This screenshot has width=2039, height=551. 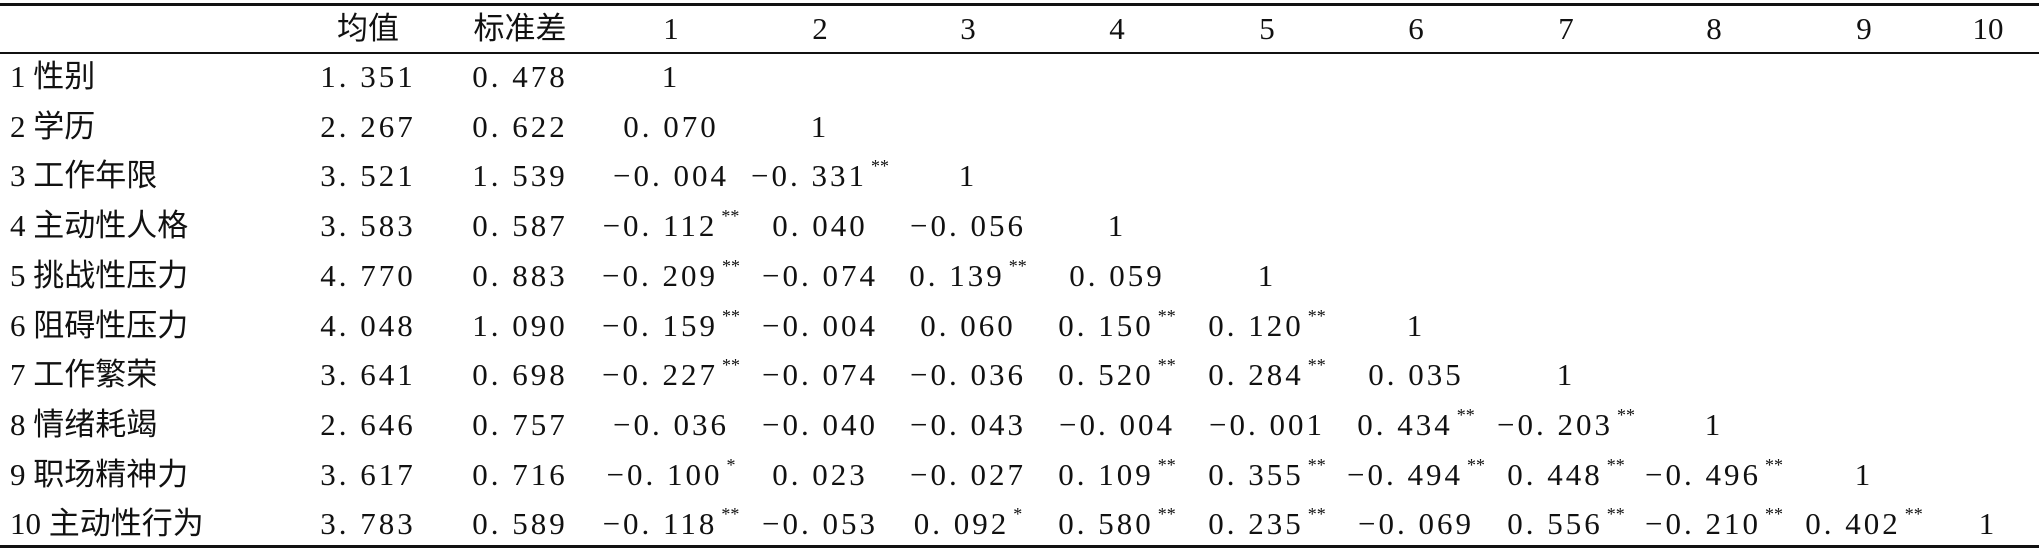 I want to click on correlation-value: 0. 120, so click(x=1256, y=325).